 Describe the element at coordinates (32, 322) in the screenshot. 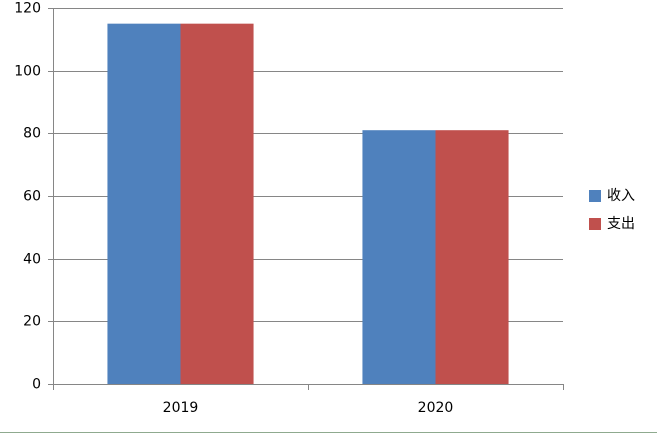

I see `y-tick-label: 20` at that location.